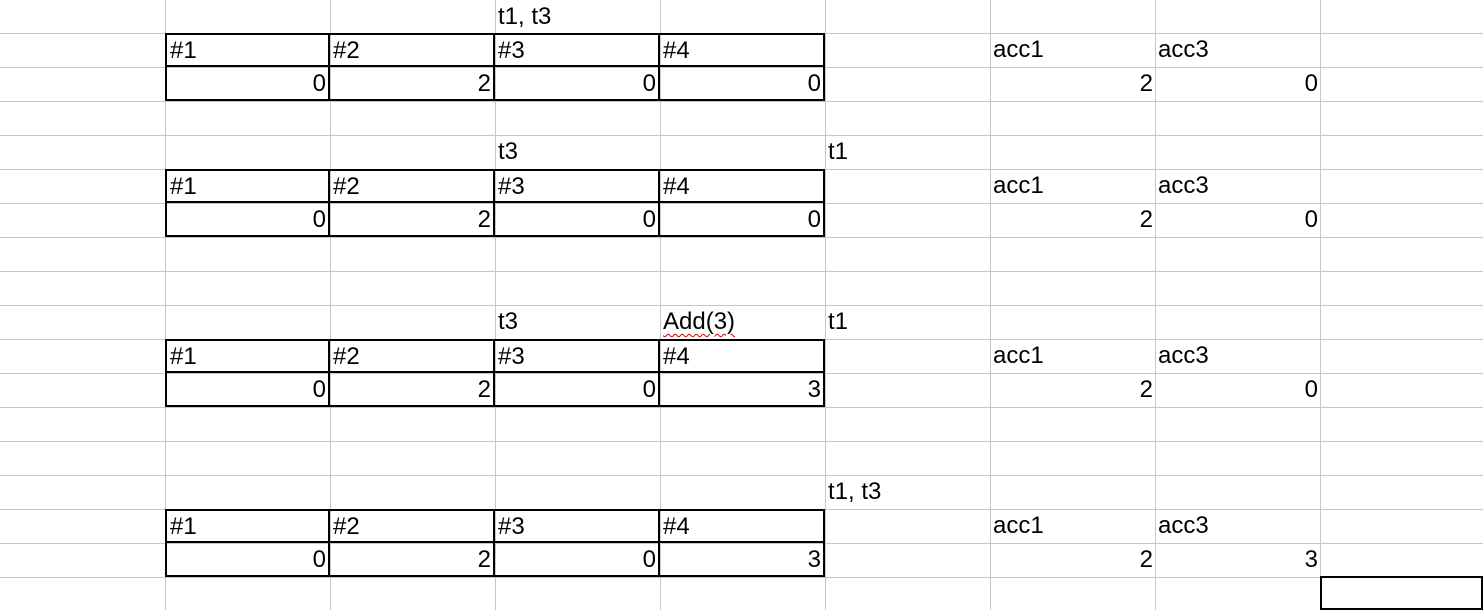  What do you see at coordinates (855, 491) in the screenshot?
I see `cell-label-e: t1, t3` at bounding box center [855, 491].